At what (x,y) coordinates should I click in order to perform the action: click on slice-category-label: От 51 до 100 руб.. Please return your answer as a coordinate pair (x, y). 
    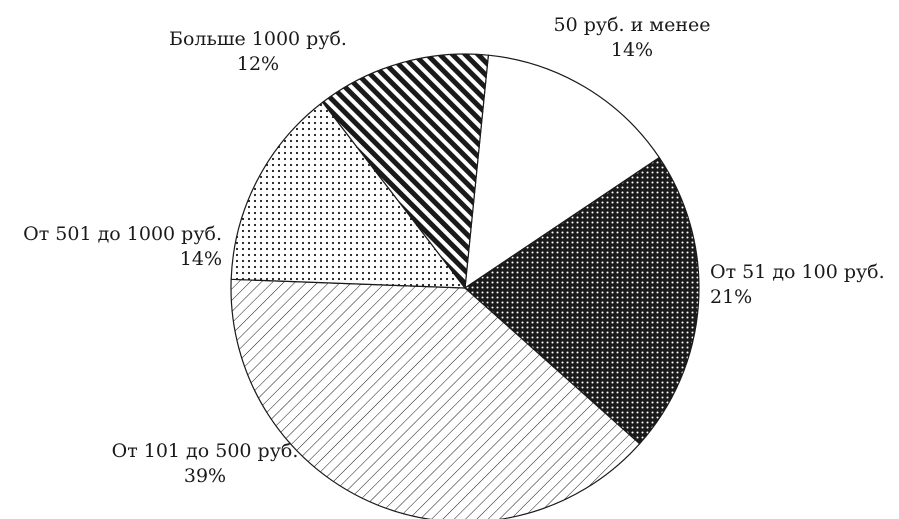
    Looking at the image, I should click on (797, 272).